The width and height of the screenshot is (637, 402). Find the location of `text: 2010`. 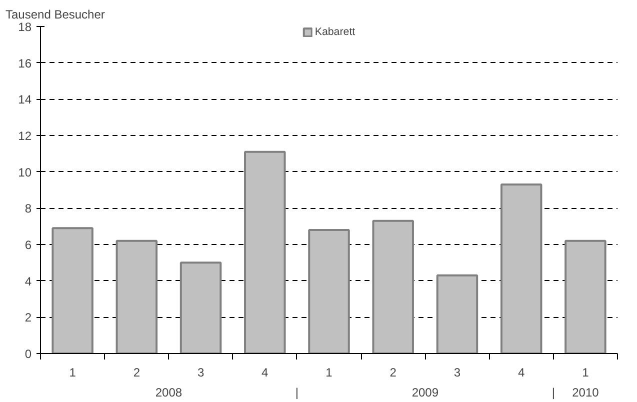

text: 2010 is located at coordinates (586, 393).